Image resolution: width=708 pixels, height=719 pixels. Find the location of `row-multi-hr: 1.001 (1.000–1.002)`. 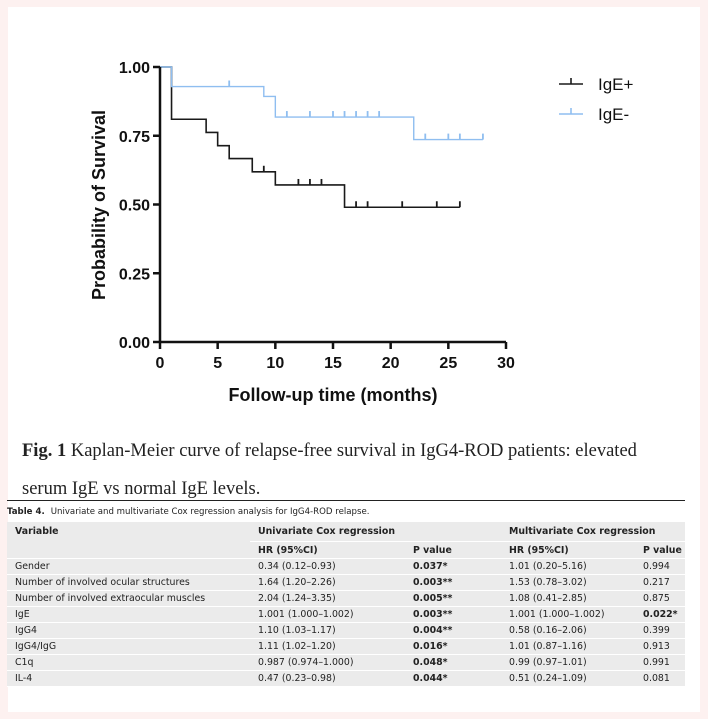

row-multi-hr: 1.001 (1.000–1.002) is located at coordinates (572, 614).